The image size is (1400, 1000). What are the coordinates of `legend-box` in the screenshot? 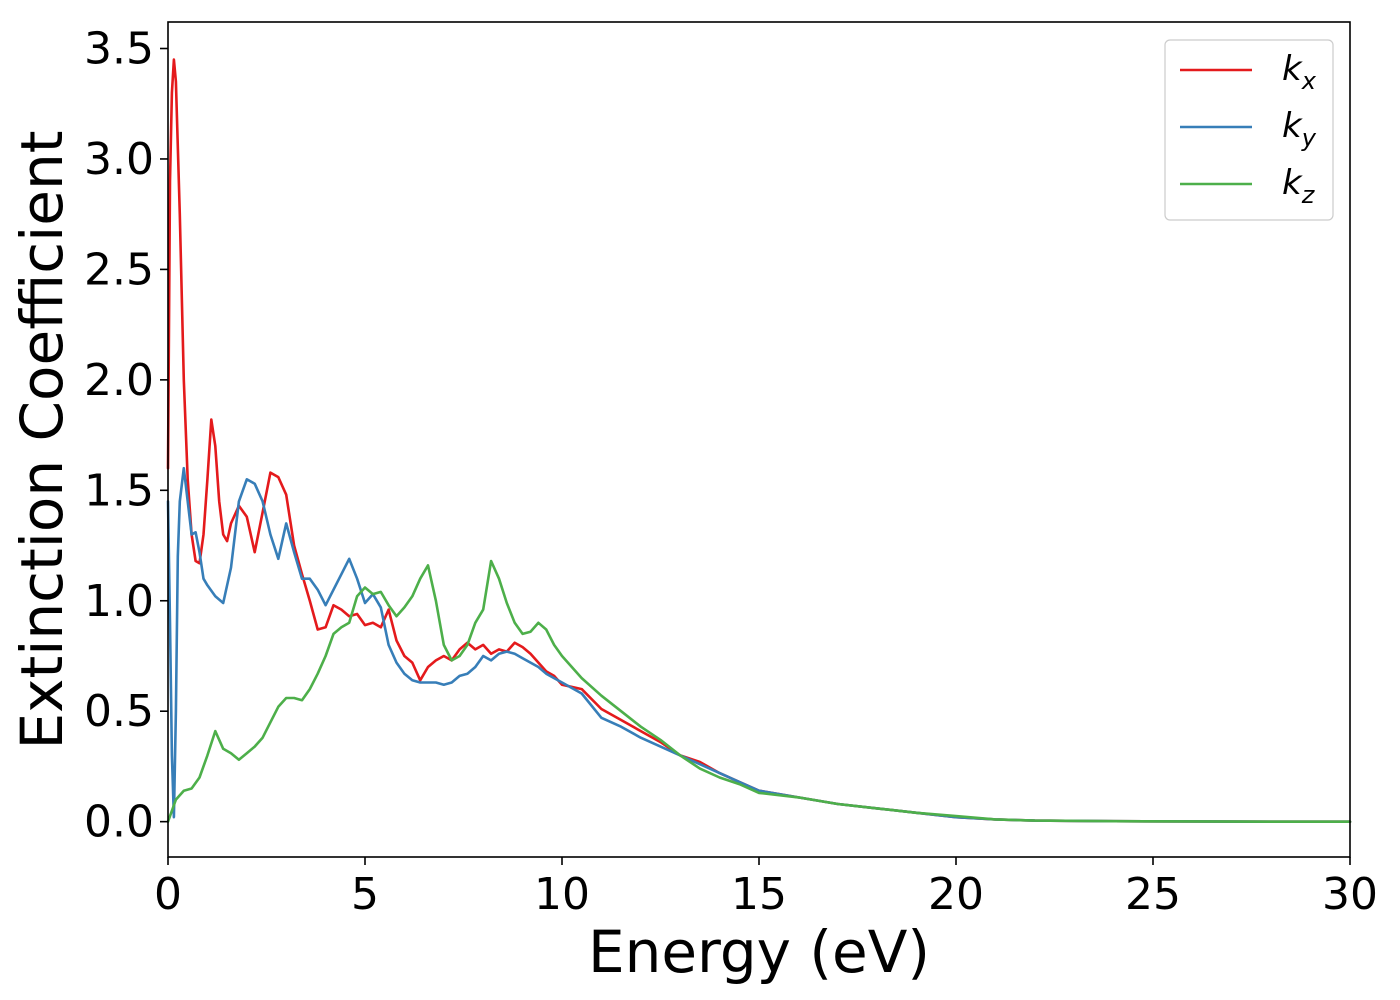 It's located at (1249, 130).